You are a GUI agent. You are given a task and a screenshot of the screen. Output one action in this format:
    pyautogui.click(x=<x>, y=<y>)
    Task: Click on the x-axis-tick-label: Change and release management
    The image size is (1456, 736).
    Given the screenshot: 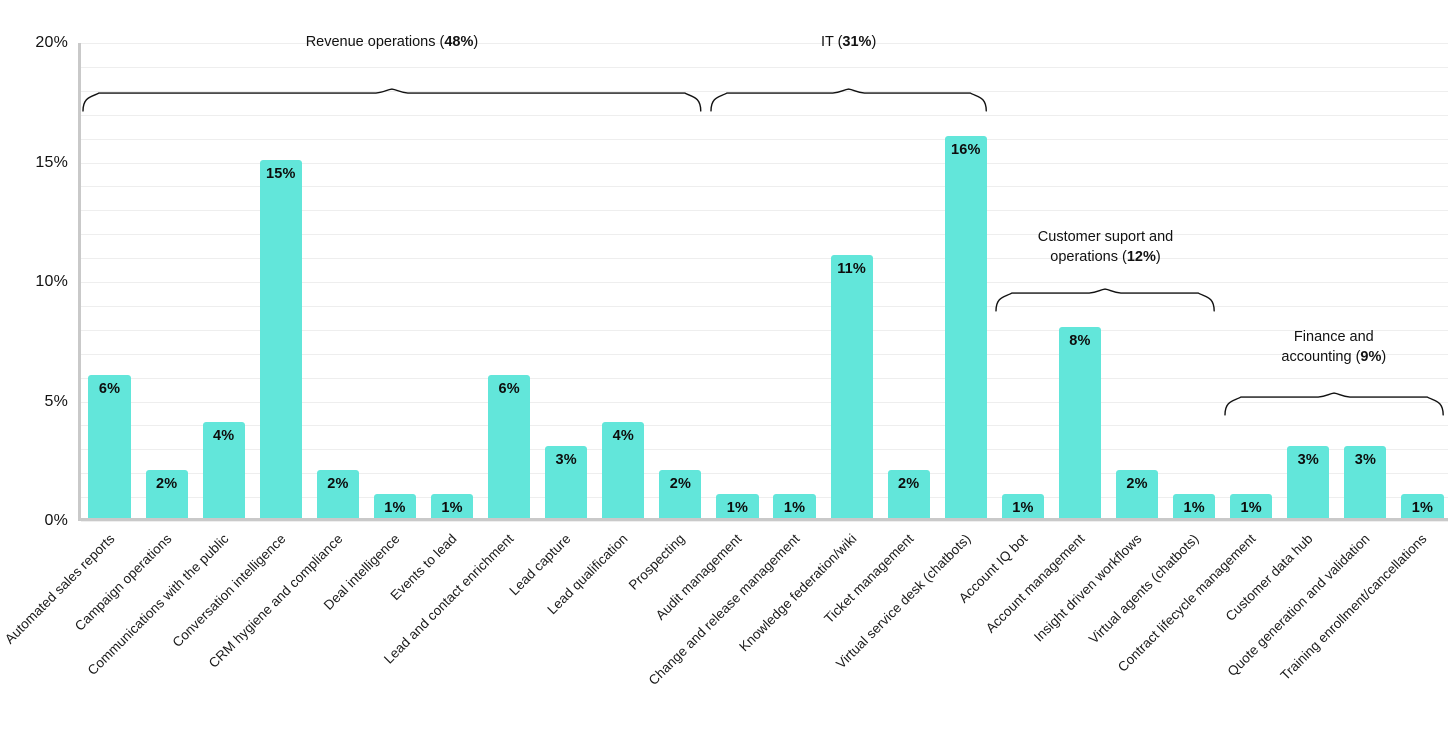 What is the action you would take?
    pyautogui.click(x=724, y=610)
    